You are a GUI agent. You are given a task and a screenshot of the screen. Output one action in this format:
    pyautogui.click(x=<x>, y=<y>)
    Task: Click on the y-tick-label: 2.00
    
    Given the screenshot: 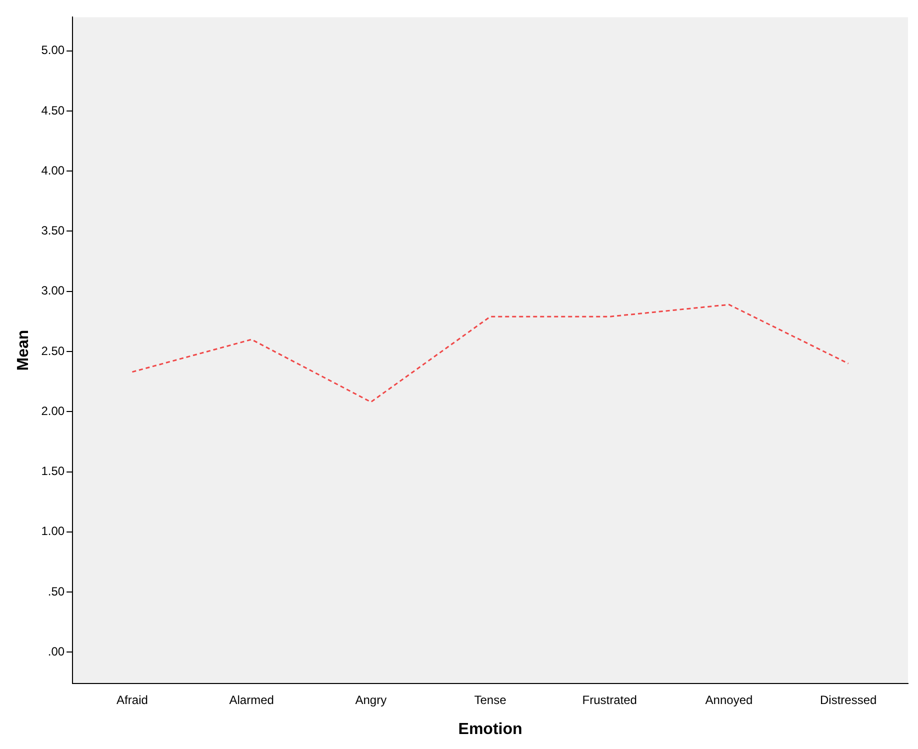 What is the action you would take?
    pyautogui.click(x=53, y=411)
    